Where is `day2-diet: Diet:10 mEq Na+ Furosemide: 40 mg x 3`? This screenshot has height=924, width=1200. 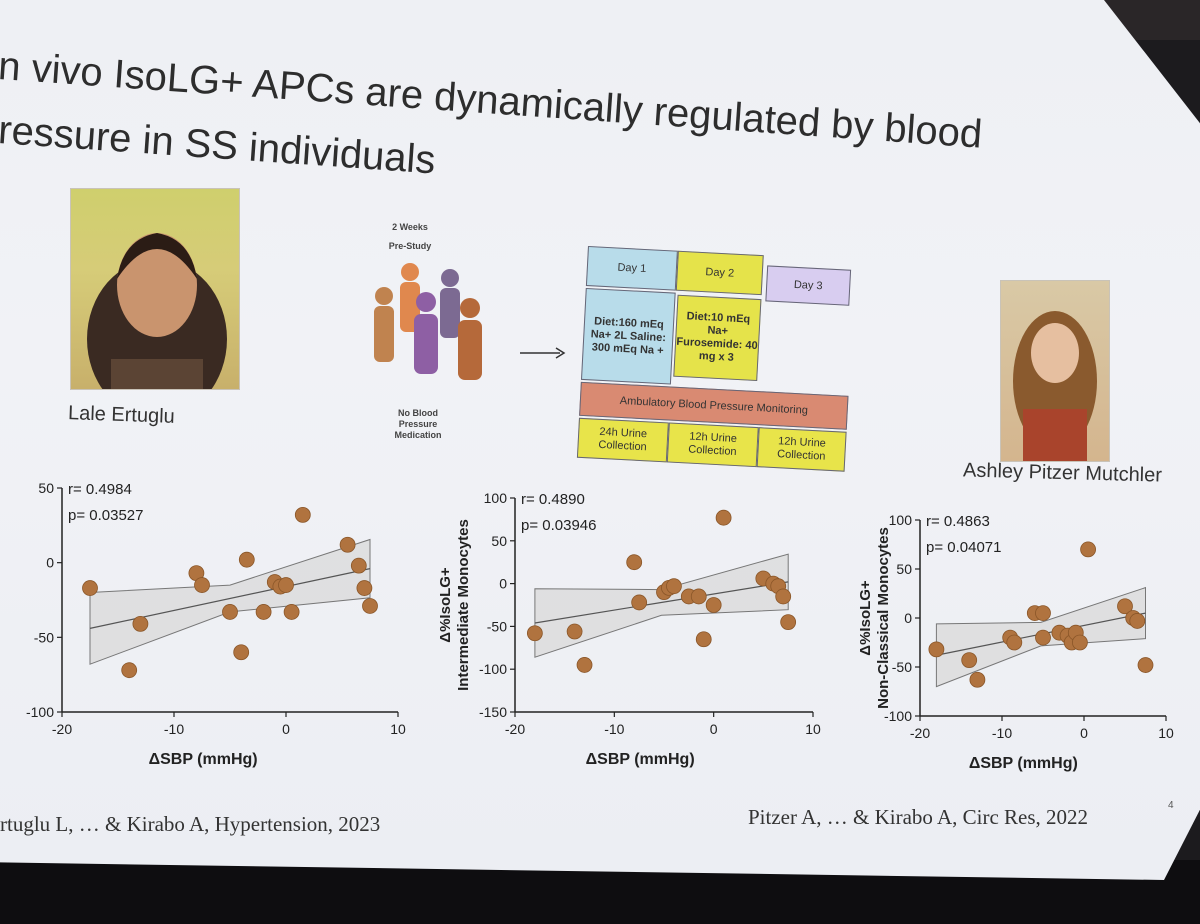 day2-diet: Diet:10 mEq Na+ Furosemide: 40 mg x 3 is located at coordinates (717, 338).